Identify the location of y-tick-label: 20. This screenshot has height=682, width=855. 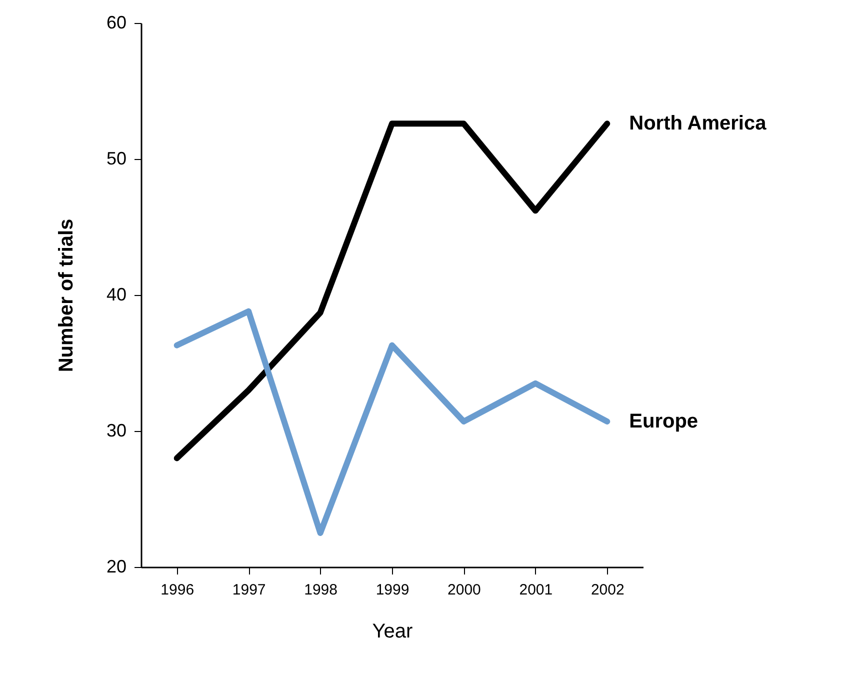
(116, 566).